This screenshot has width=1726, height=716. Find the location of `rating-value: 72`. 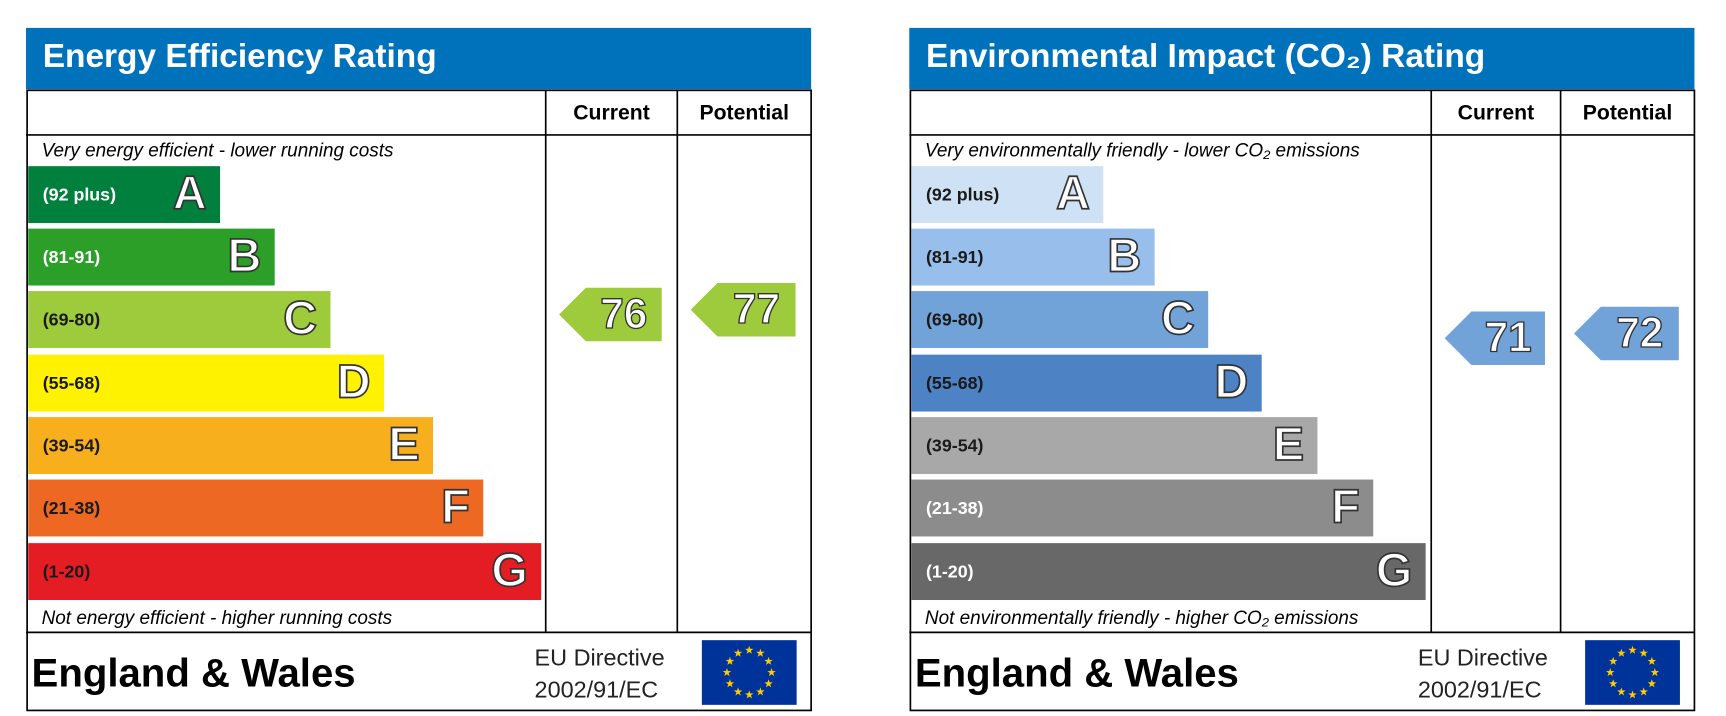

rating-value: 72 is located at coordinates (1639, 332).